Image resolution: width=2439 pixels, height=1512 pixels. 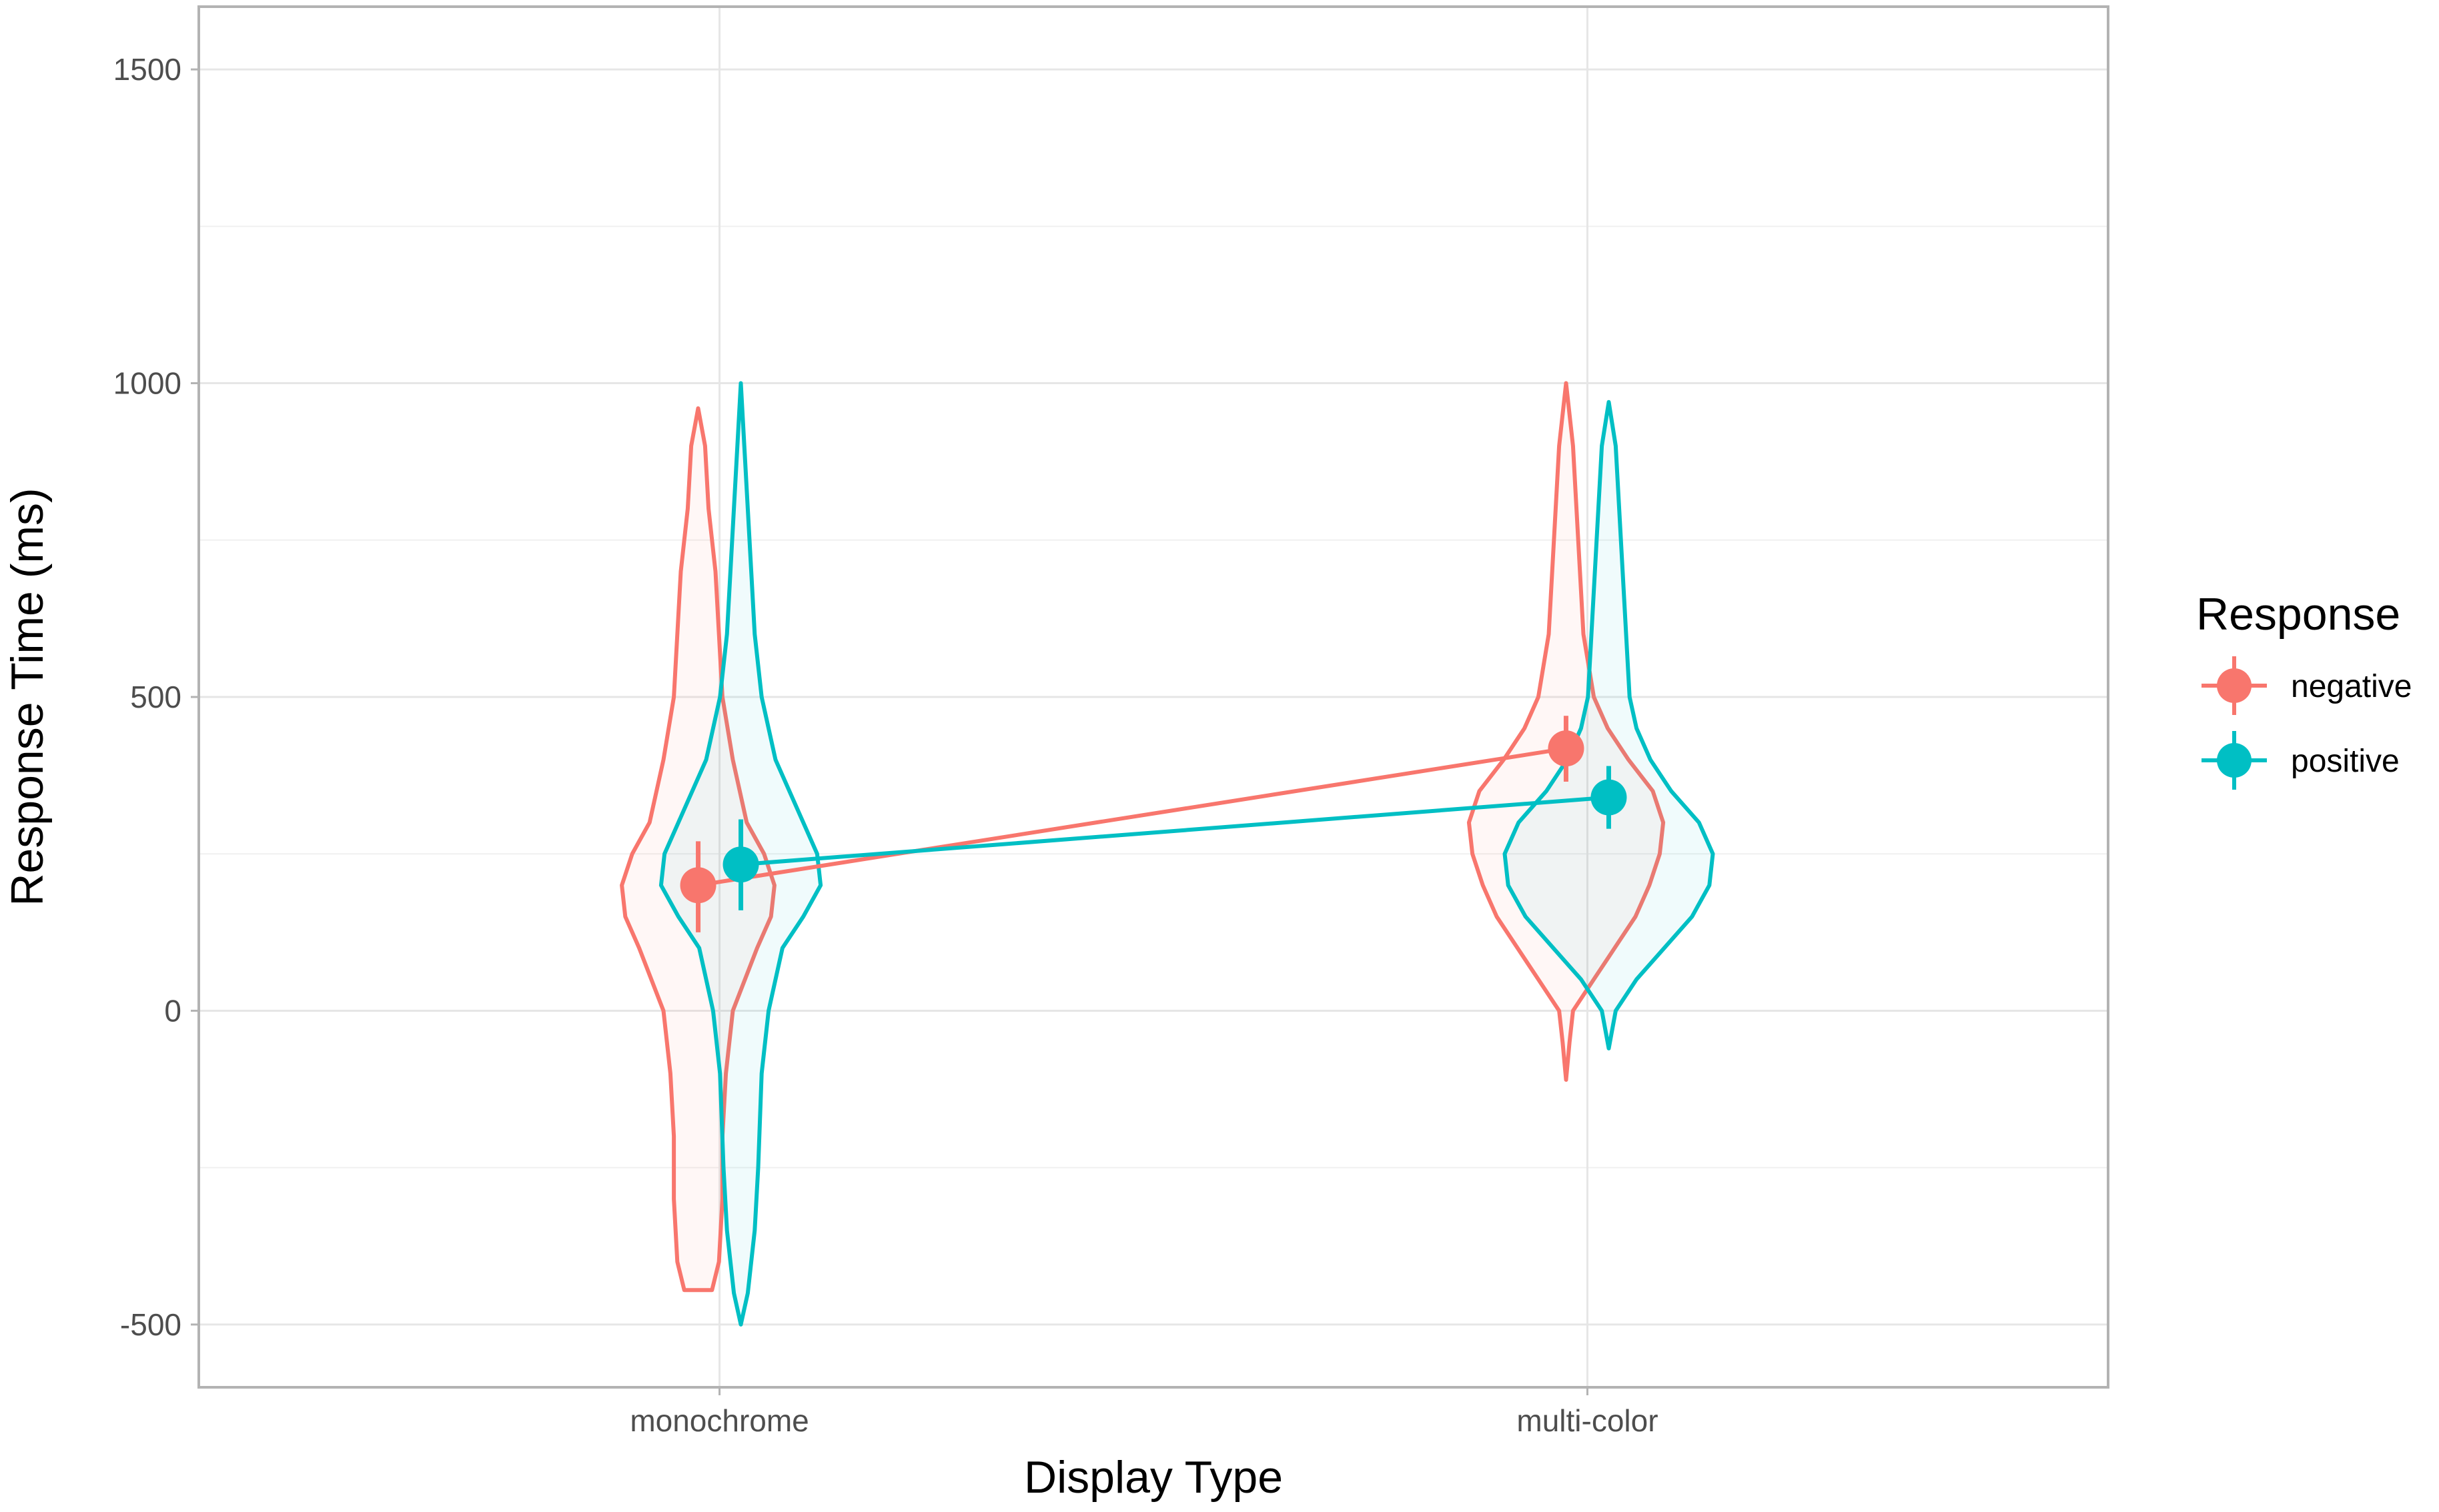 I want to click on y-tick-label: 500, so click(x=155, y=697).